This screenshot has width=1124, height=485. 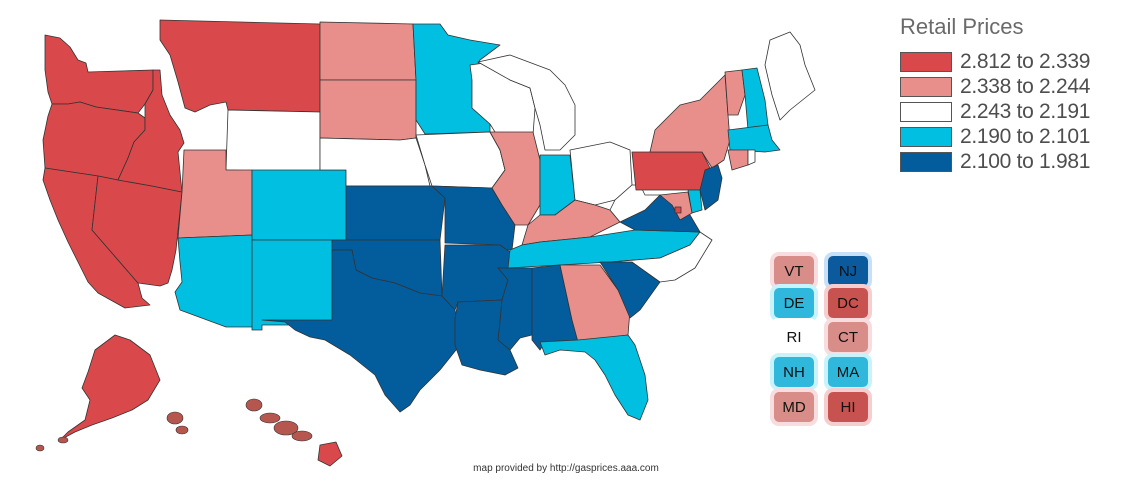 What do you see at coordinates (299, 205) in the screenshot?
I see `state-co` at bounding box center [299, 205].